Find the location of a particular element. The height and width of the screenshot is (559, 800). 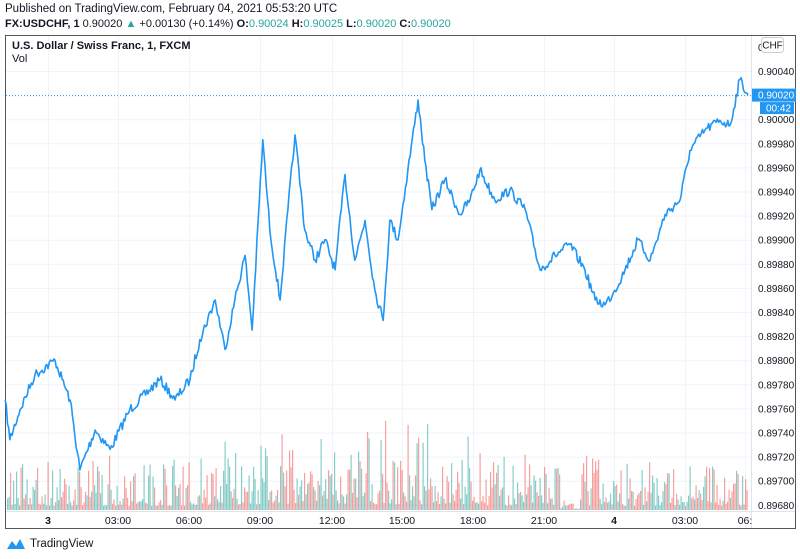

price-tick-label: 0.89860 is located at coordinates (776, 289).